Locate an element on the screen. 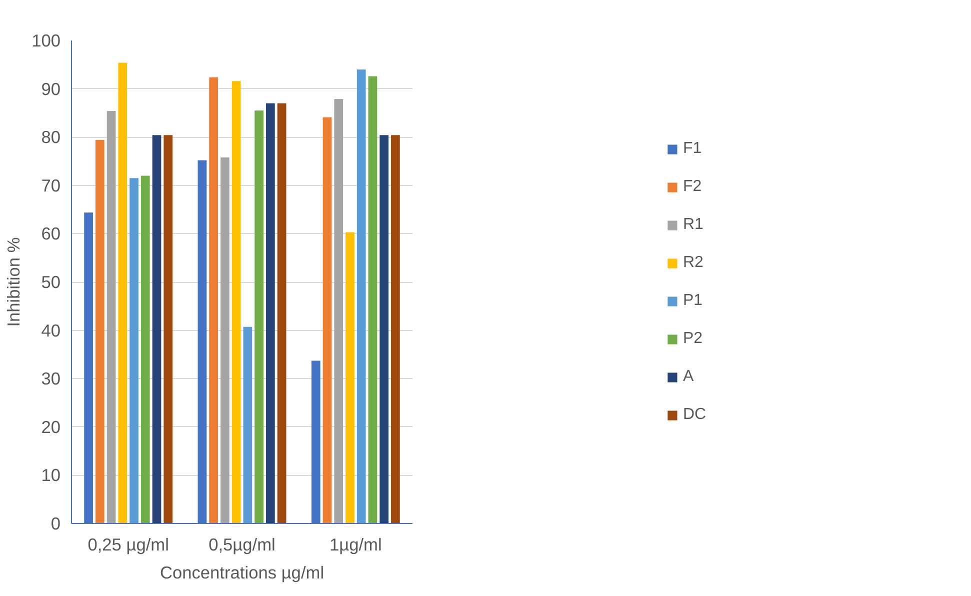 The height and width of the screenshot is (596, 971). x-tick-label: 1µg/ml is located at coordinates (355, 544).